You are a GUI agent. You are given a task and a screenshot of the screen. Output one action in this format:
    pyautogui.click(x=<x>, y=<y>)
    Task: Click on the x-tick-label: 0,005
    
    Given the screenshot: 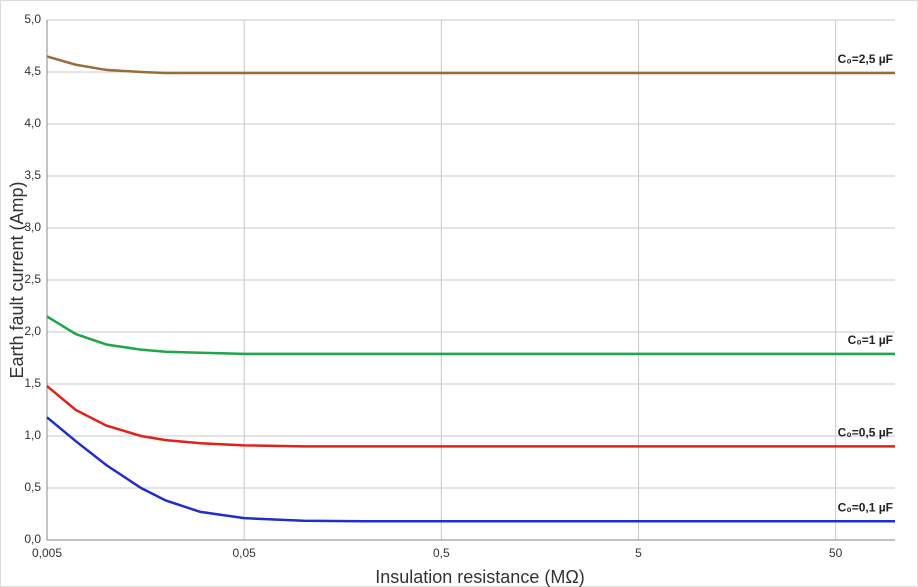 What is the action you would take?
    pyautogui.click(x=47, y=553)
    